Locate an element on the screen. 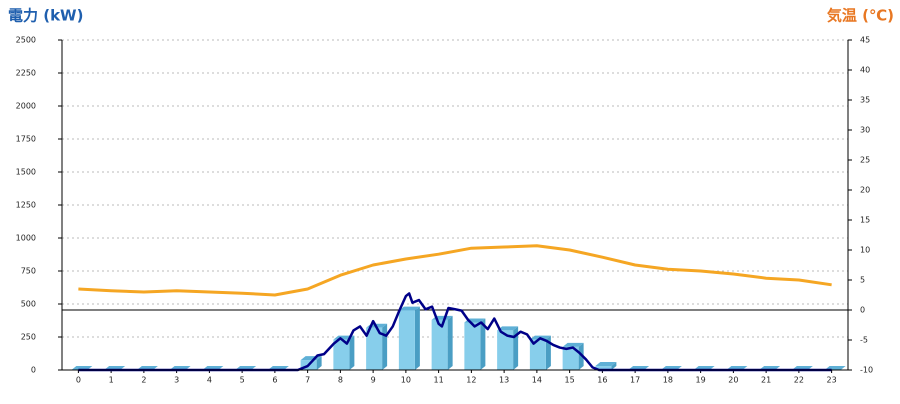  y2-tick-label: 35 is located at coordinates (865, 100).